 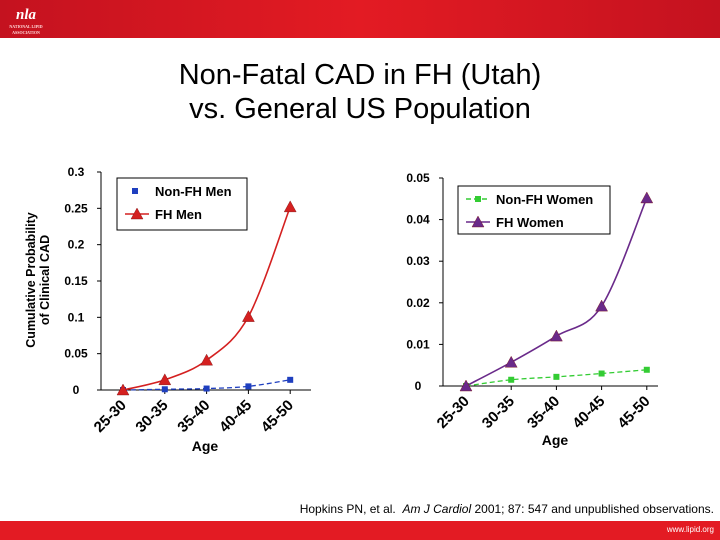 I want to click on legend-item: FH Men, so click(x=163, y=214).